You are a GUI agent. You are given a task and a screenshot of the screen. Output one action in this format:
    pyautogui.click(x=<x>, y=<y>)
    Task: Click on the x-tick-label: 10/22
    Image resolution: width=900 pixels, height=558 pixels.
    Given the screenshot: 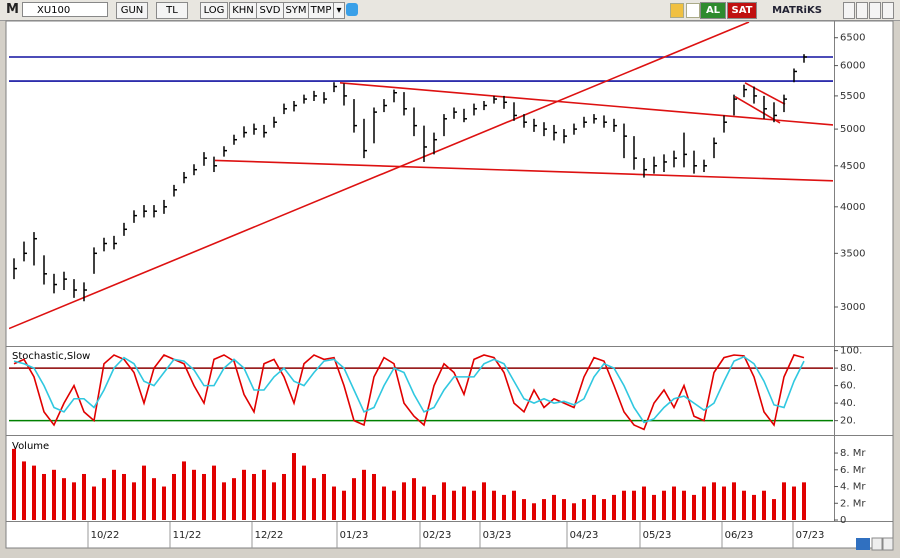 What is the action you would take?
    pyautogui.click(x=105, y=535)
    